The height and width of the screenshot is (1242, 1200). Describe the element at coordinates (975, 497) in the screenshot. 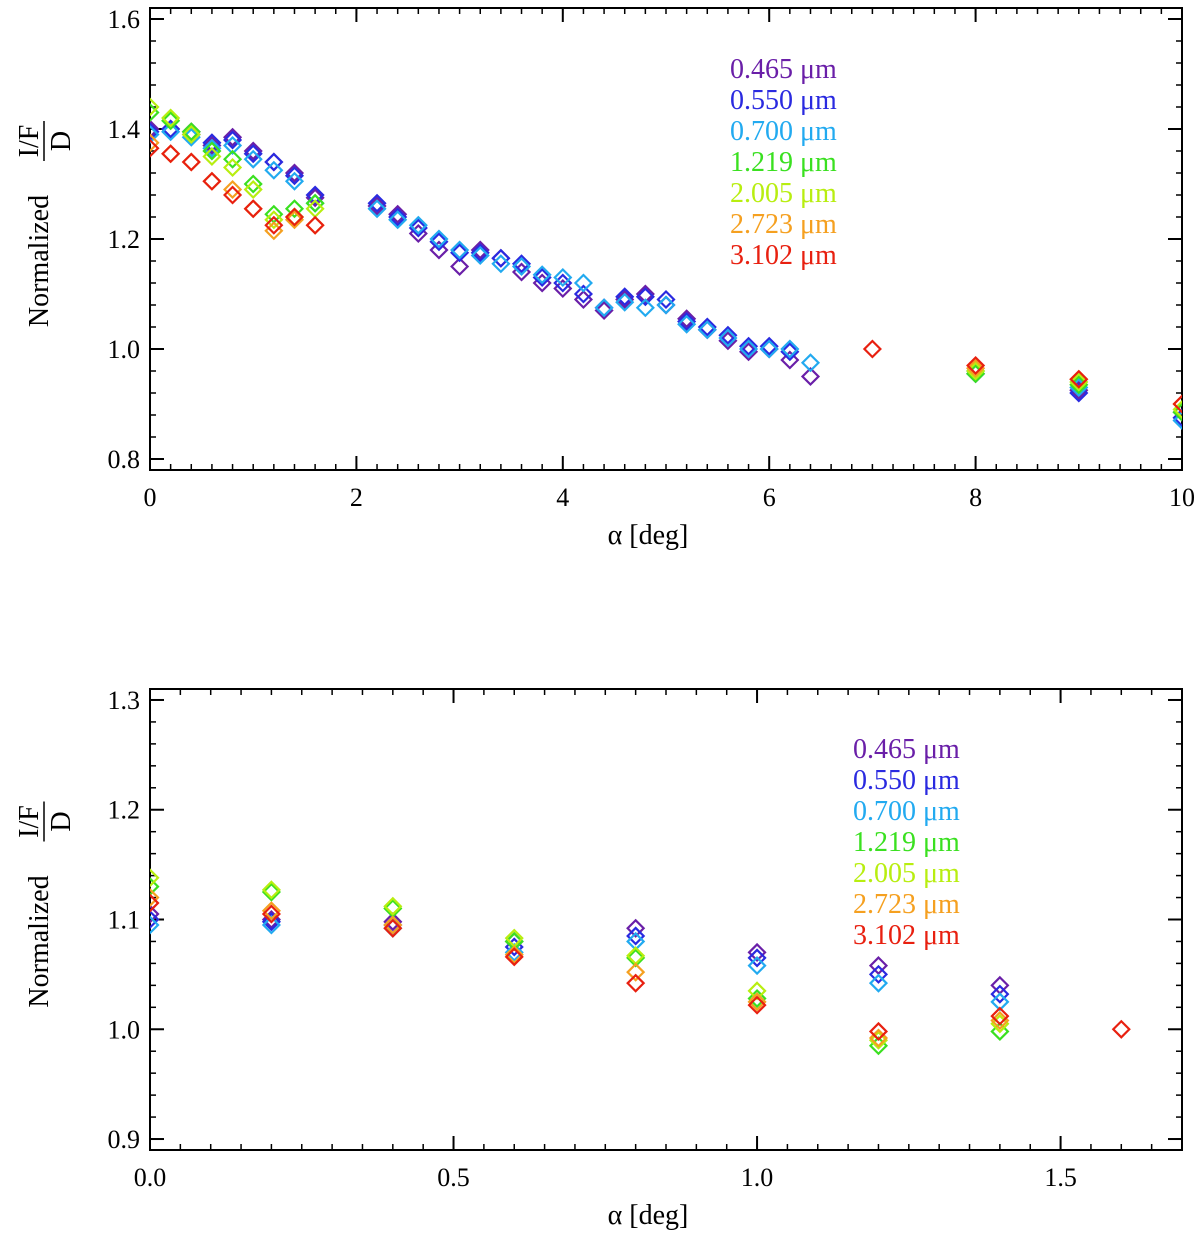

I see `x-tick-label: 8` at that location.